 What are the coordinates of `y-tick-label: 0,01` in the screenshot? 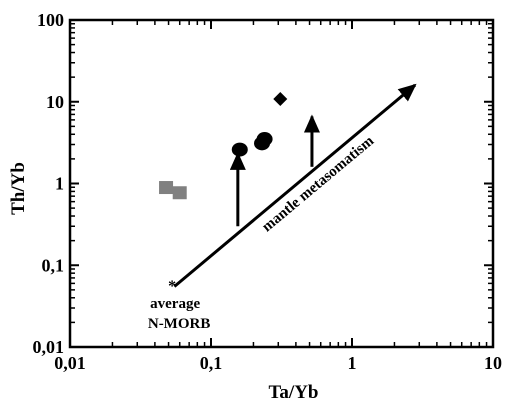 It's located at (49, 347).